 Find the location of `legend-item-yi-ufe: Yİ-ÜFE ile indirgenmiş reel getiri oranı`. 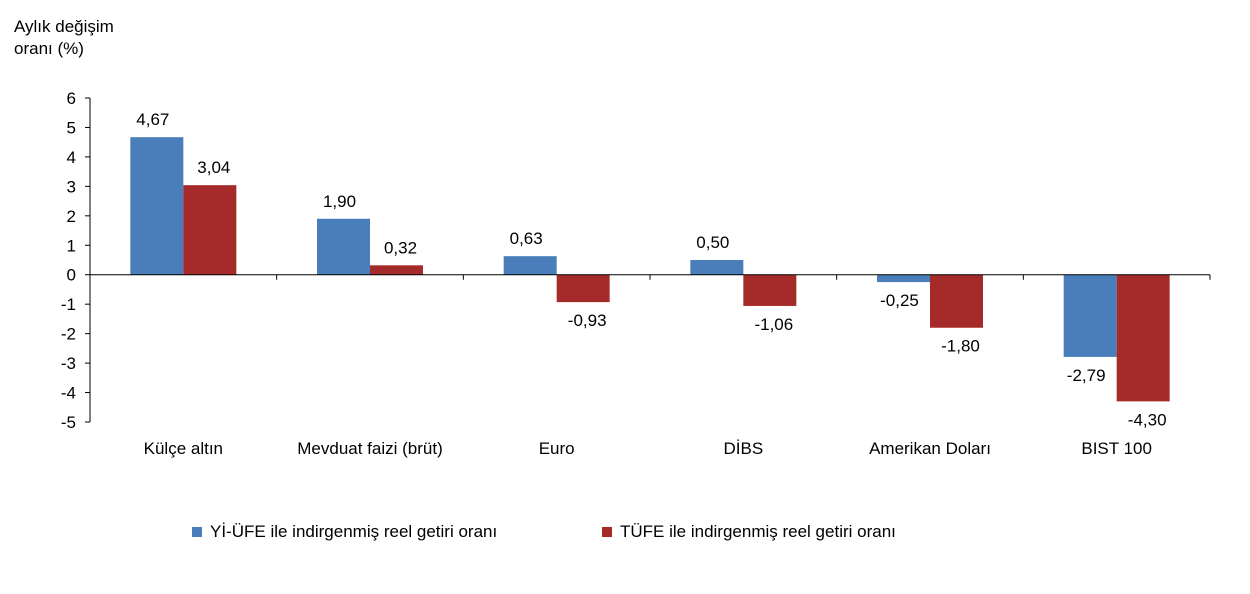

legend-item-yi-ufe: Yİ-ÜFE ile indirgenmiş reel getiri oranı is located at coordinates (344, 532).